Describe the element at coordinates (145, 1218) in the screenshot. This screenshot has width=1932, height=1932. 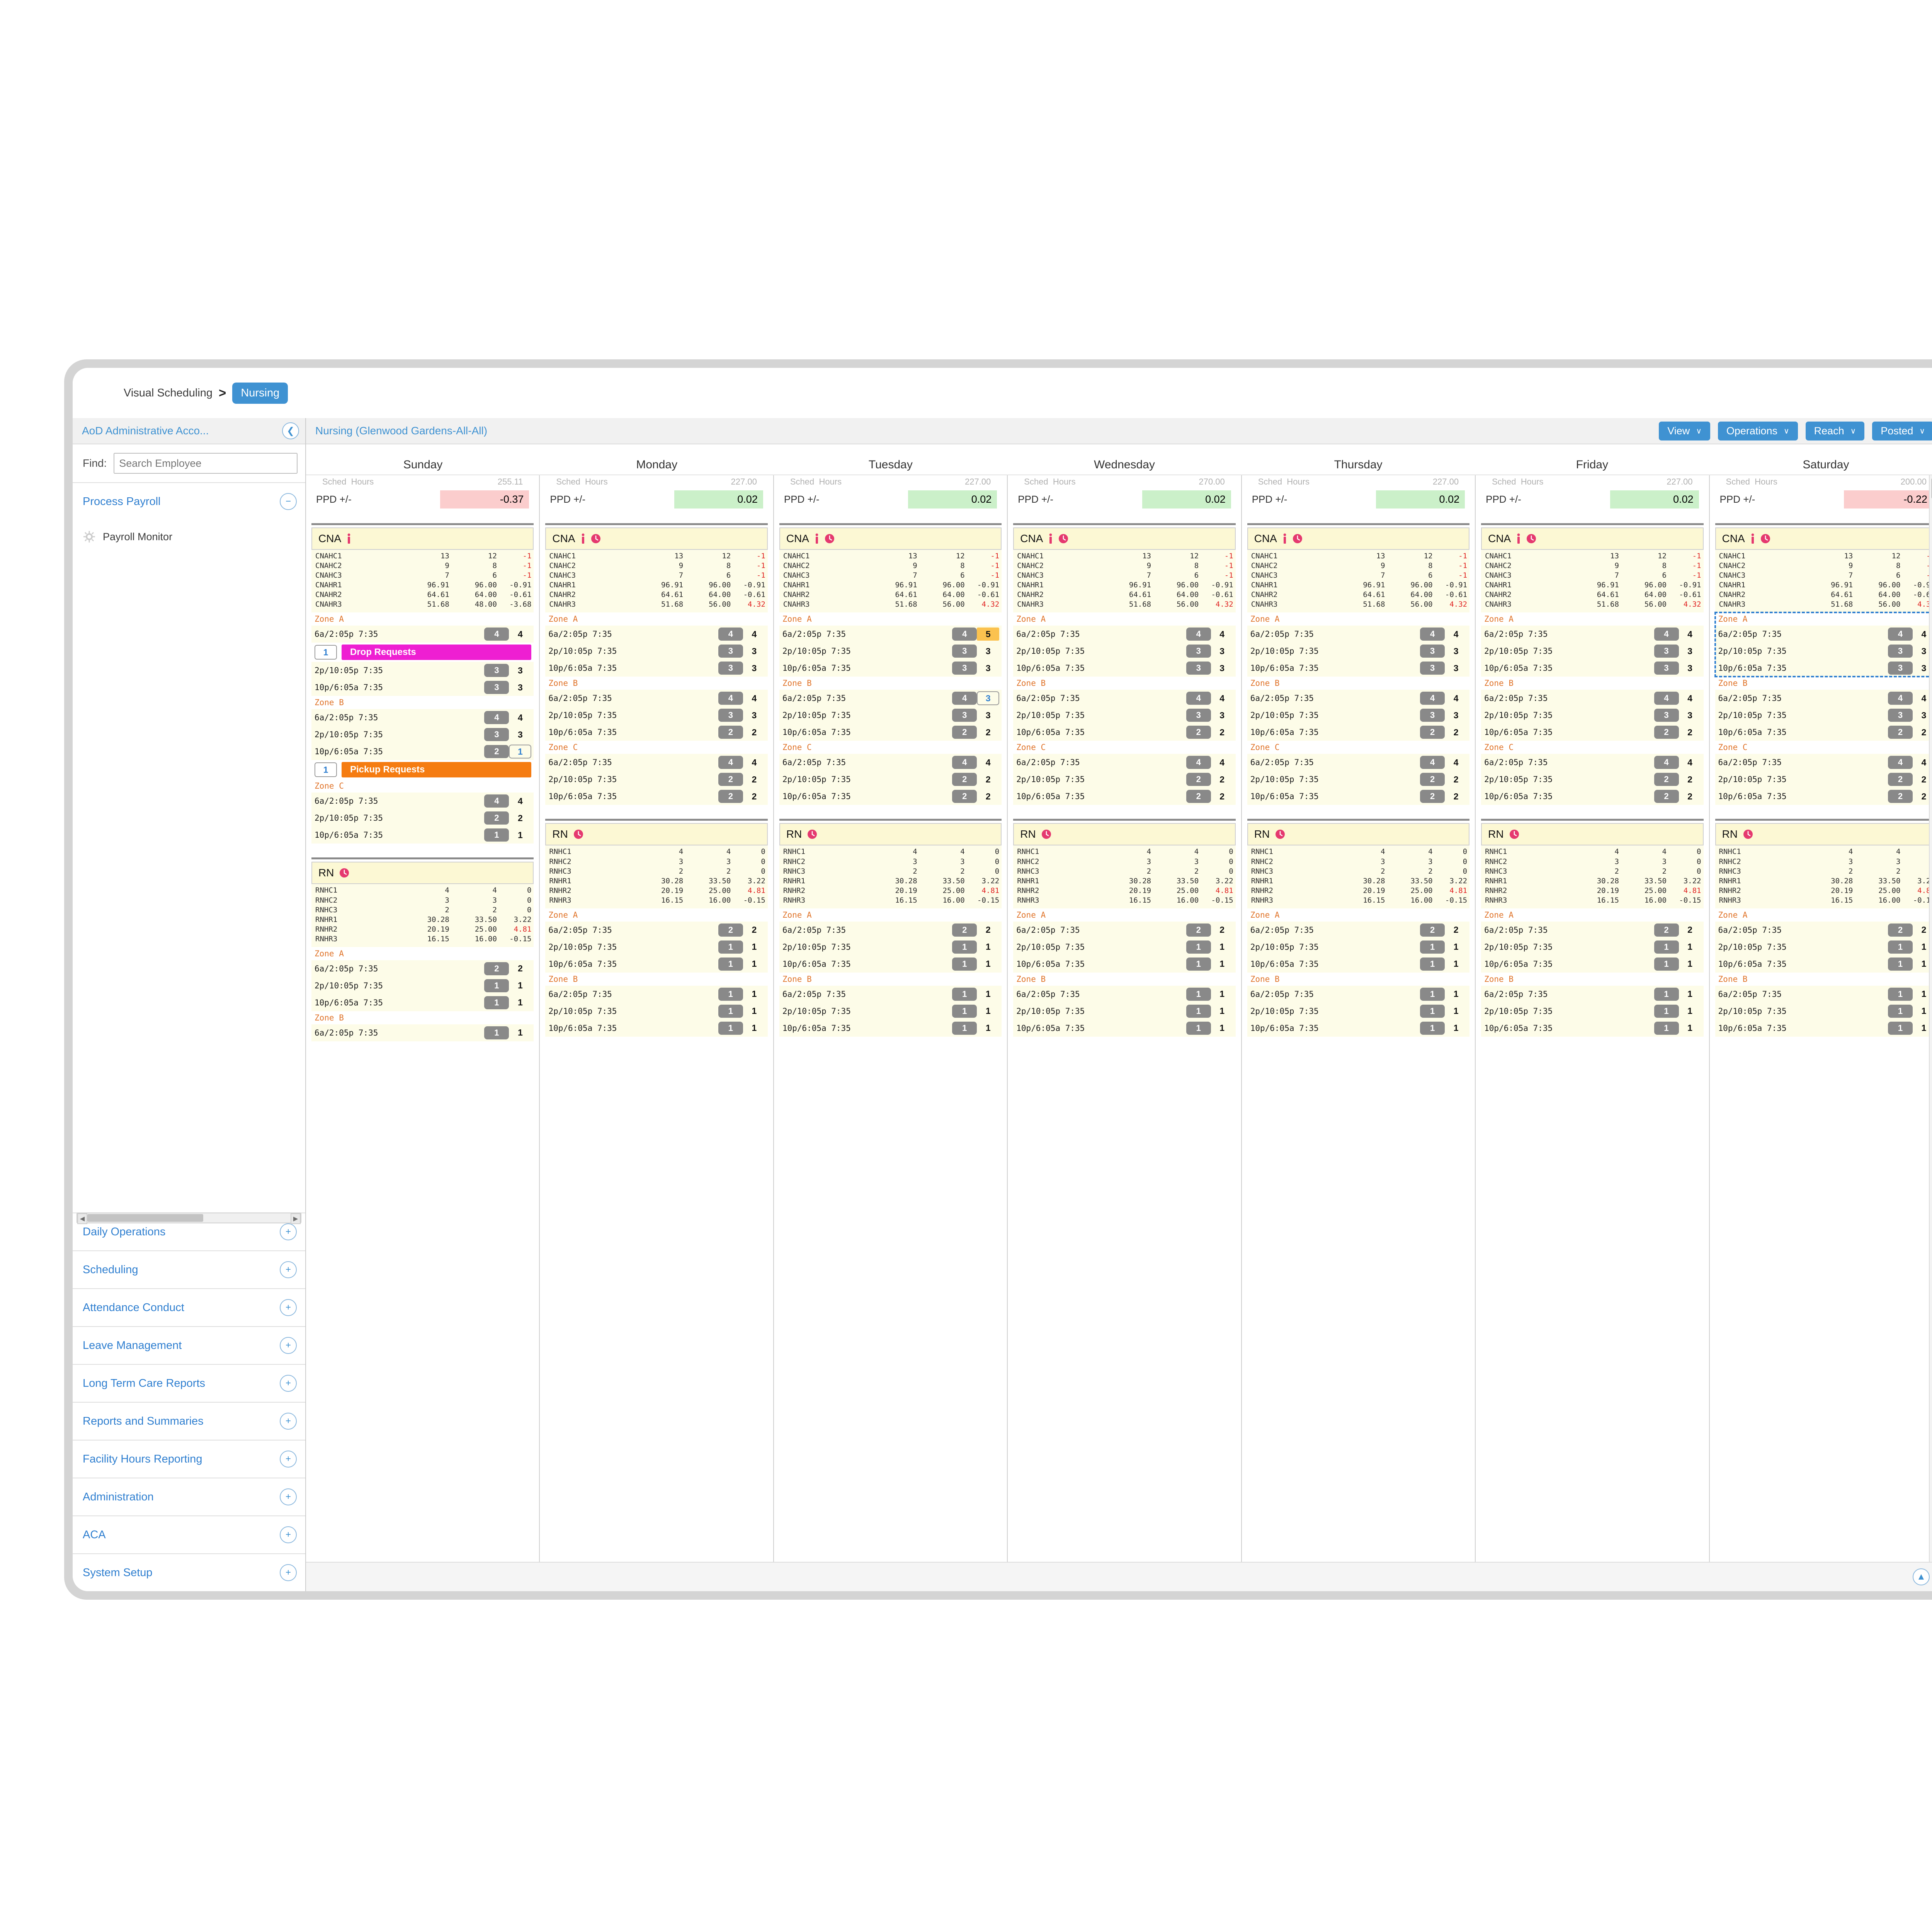
I see `scrollbar-thumb` at that location.